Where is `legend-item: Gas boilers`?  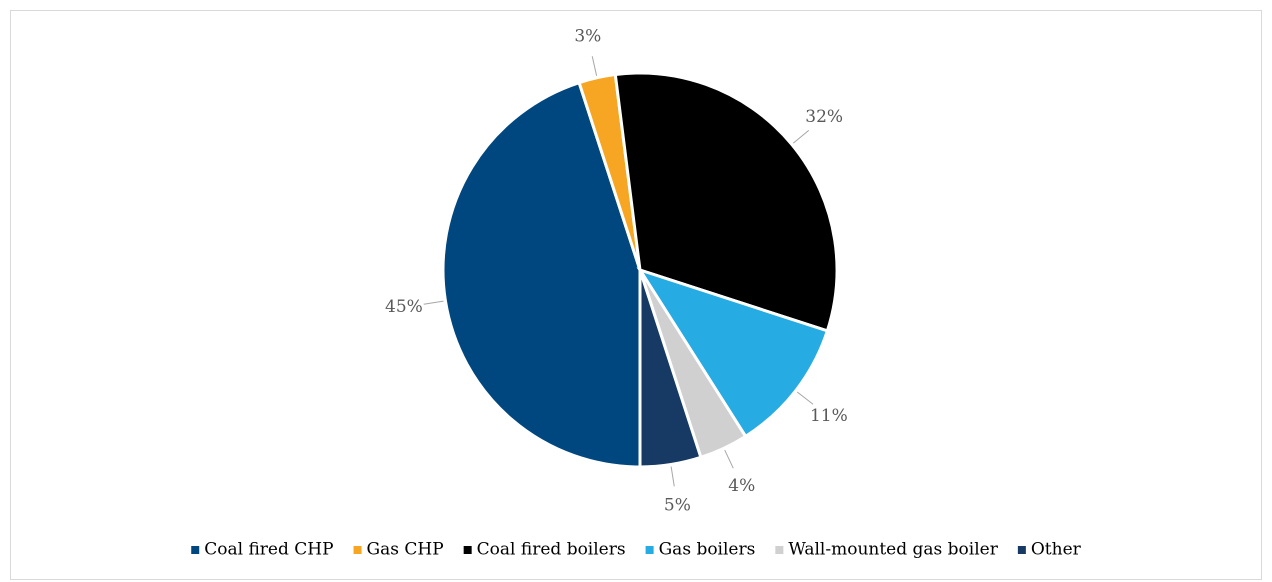
legend-item: Gas boilers is located at coordinates (700, 550).